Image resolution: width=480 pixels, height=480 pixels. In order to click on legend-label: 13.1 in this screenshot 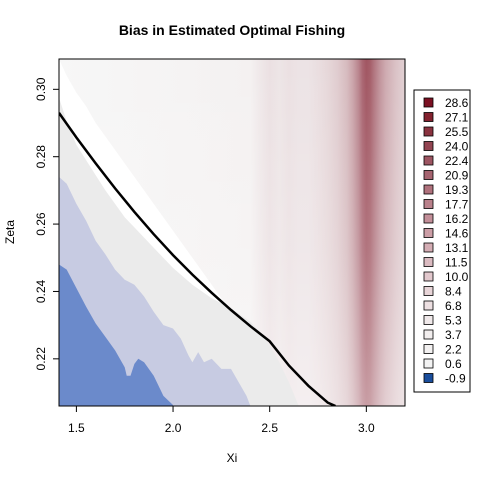, I will do `click(457, 248)`.